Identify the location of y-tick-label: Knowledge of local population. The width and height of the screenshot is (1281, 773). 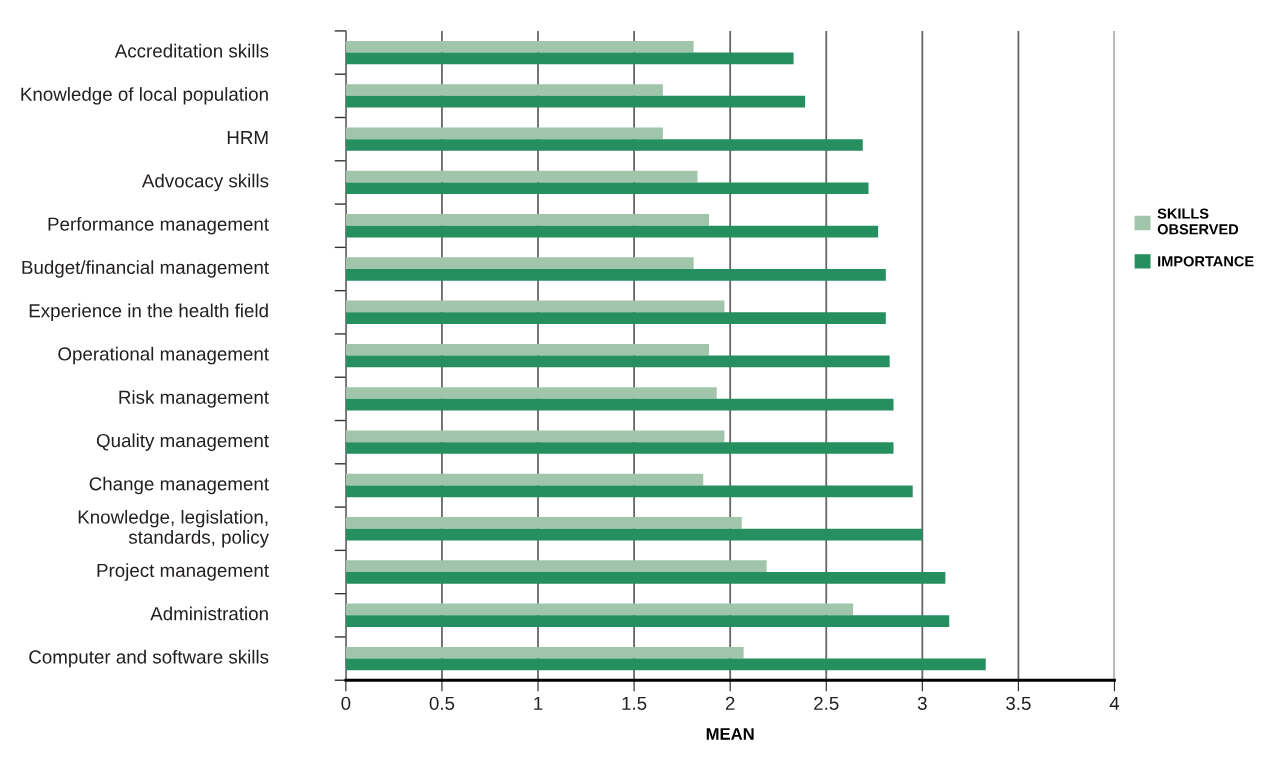
(144, 96).